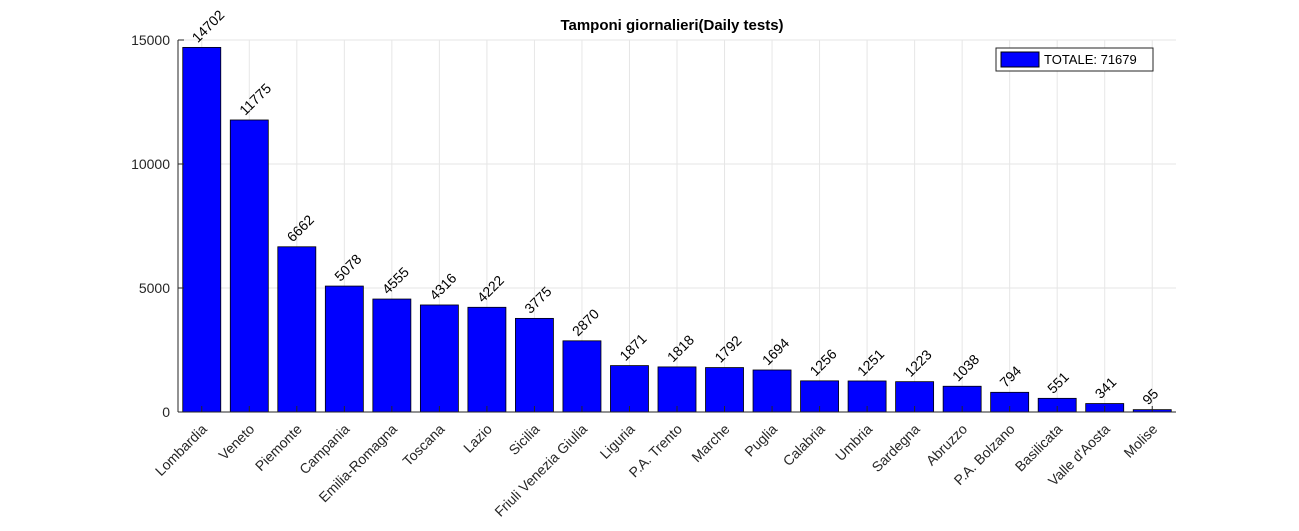 The image size is (1299, 531). I want to click on y-tick-label: 5000, so click(154, 288).